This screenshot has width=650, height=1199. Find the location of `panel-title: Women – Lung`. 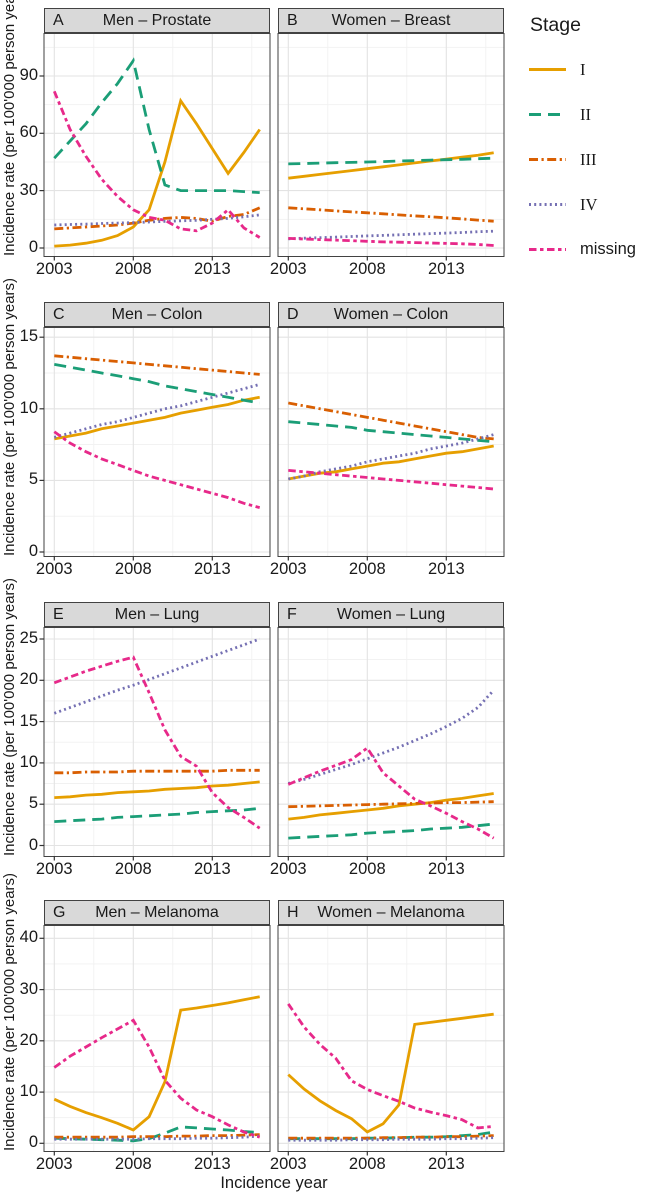

panel-title: Women – Lung is located at coordinates (391, 614).